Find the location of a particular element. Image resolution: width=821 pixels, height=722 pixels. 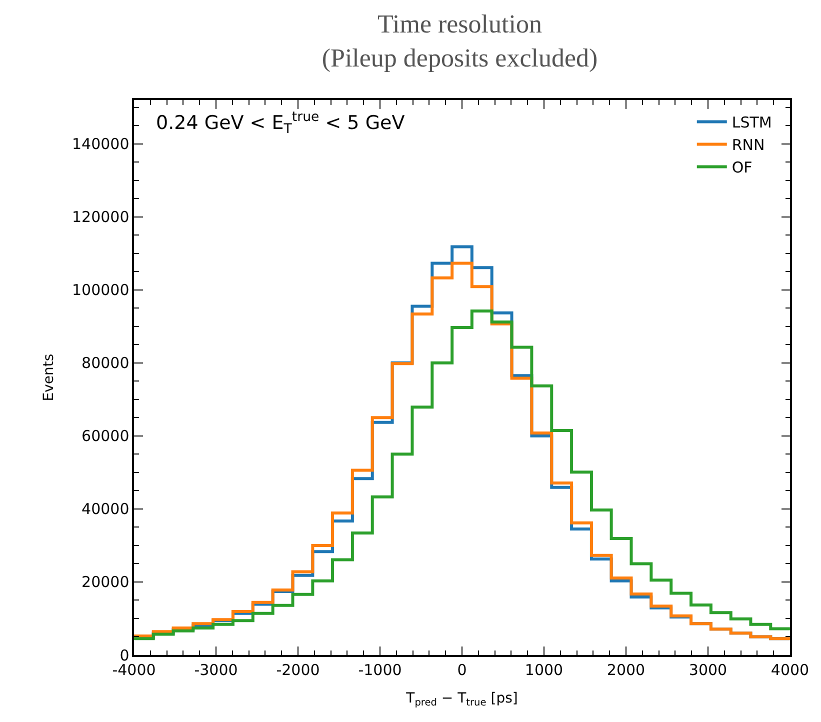

y-axis-title: Events is located at coordinates (49, 378).